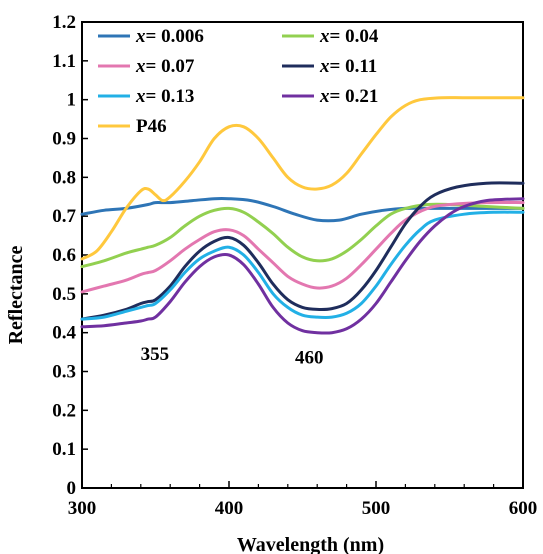 The image size is (543, 554). Describe the element at coordinates (64, 255) in the screenshot. I see `y-tick-label: 0.6` at that location.